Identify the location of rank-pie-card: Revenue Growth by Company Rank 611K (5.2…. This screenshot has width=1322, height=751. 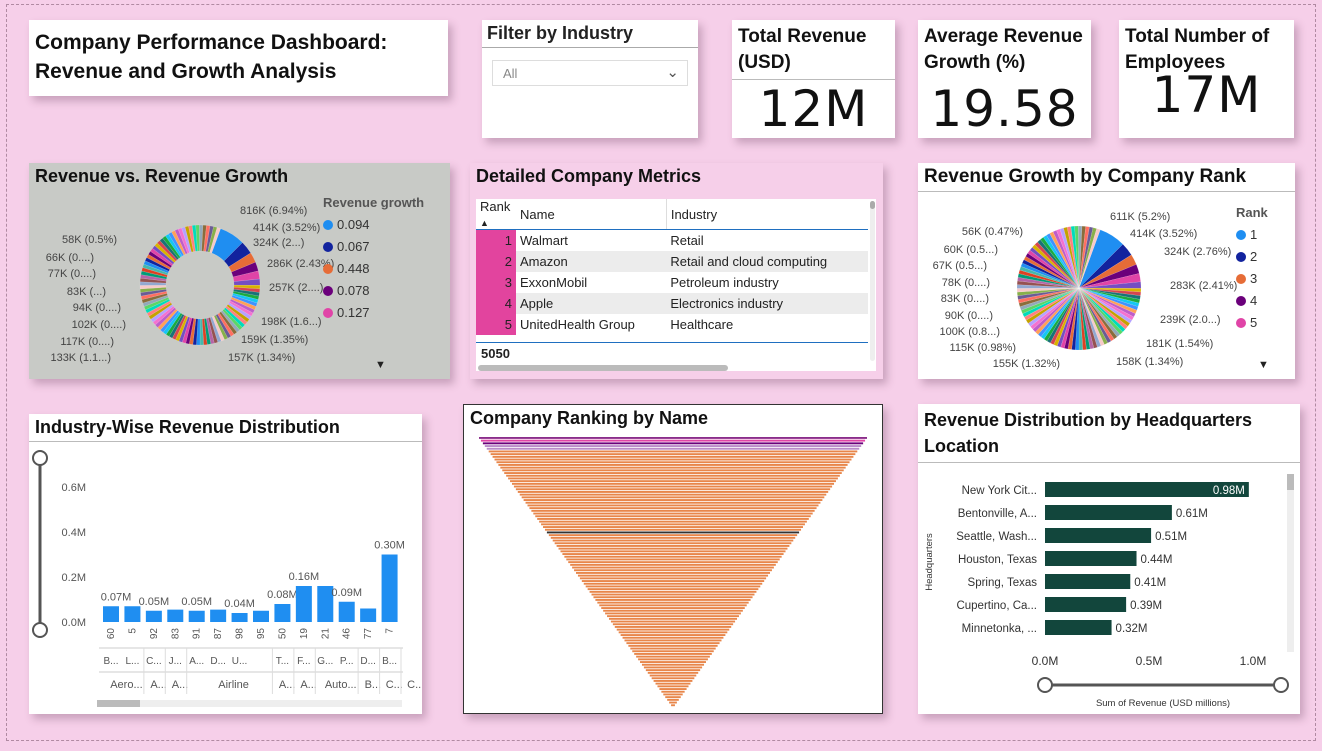
(1106, 271).